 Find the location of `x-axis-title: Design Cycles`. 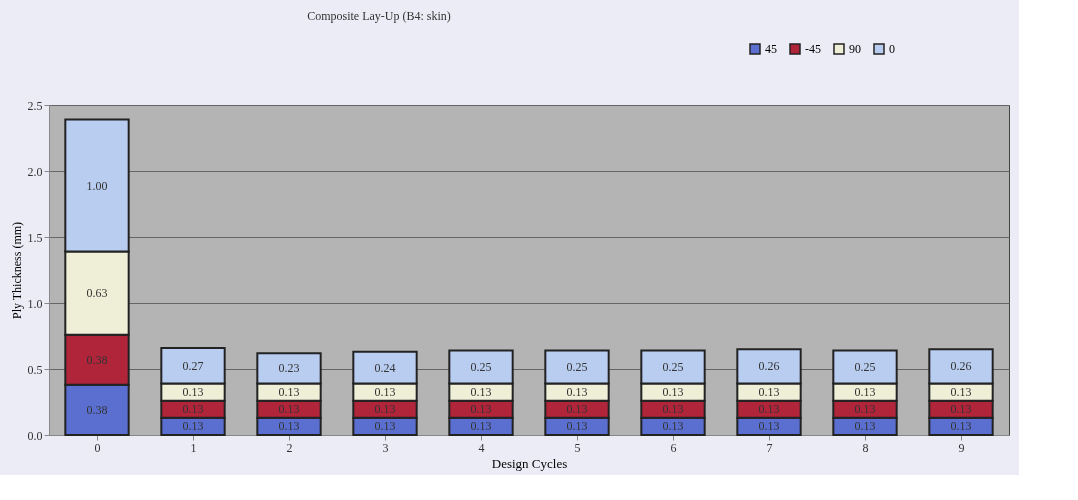

x-axis-title: Design Cycles is located at coordinates (529, 463).